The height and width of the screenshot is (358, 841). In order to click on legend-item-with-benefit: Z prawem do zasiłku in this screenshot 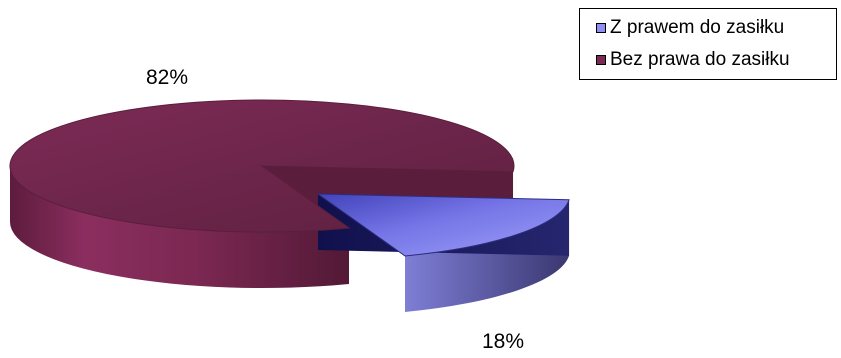, I will do `click(690, 28)`.